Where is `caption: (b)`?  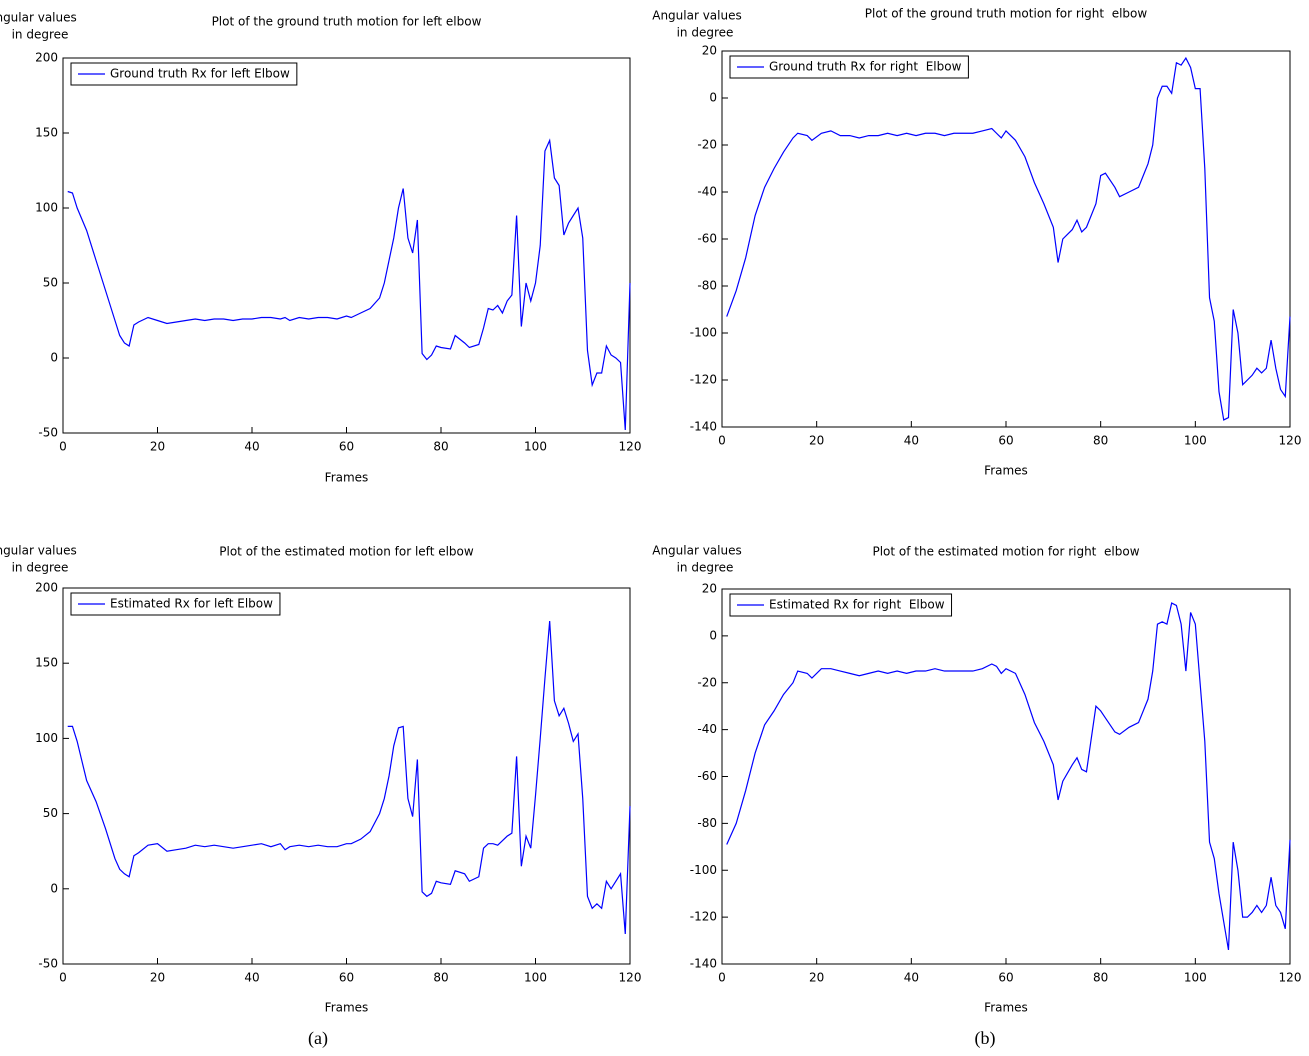 caption: (b) is located at coordinates (985, 1038).